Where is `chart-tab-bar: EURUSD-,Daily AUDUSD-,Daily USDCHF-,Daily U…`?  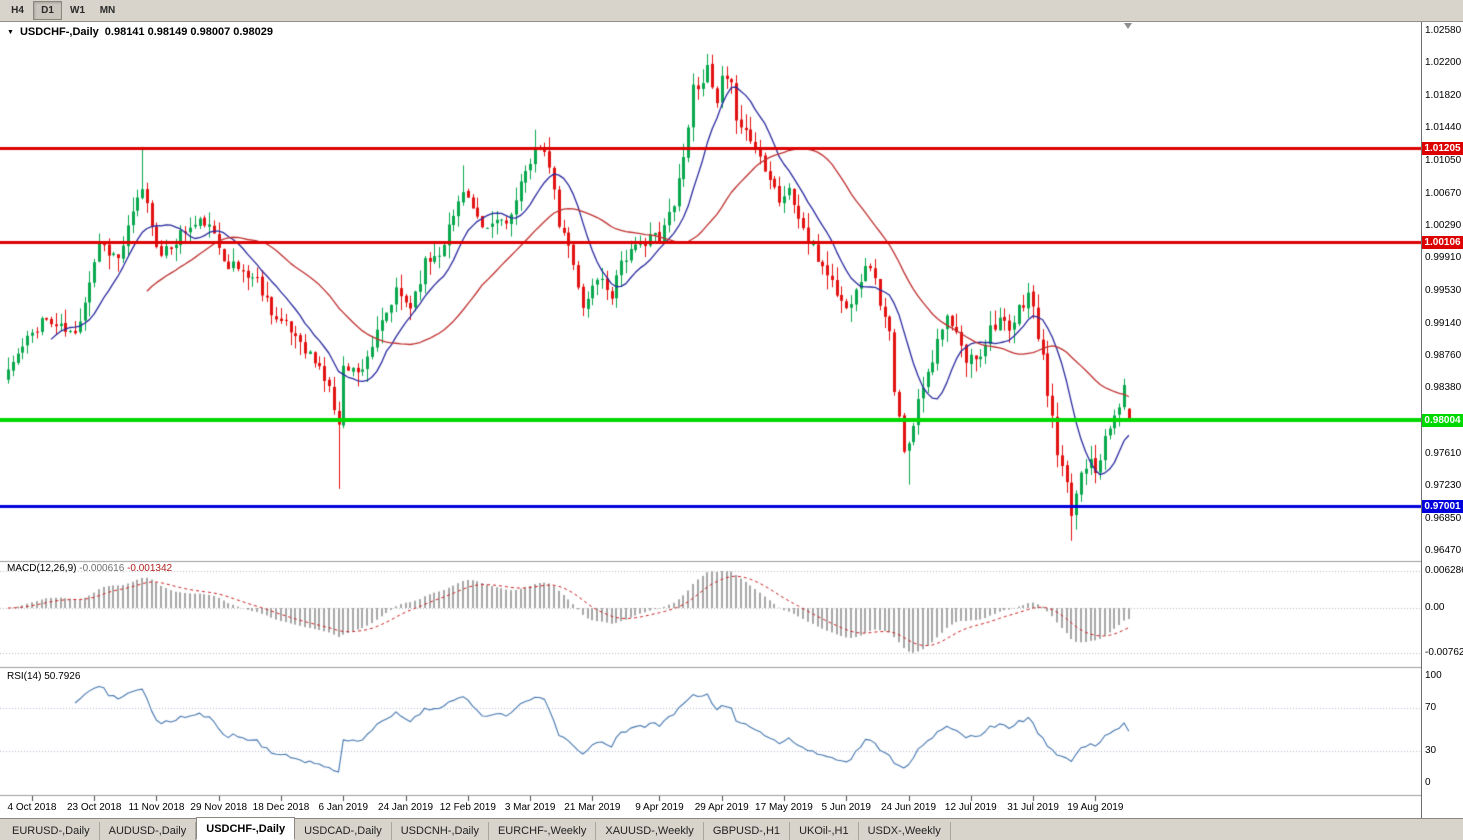 chart-tab-bar: EURUSD-,Daily AUDUSD-,Daily USDCHF-,Daily U… is located at coordinates (731, 828).